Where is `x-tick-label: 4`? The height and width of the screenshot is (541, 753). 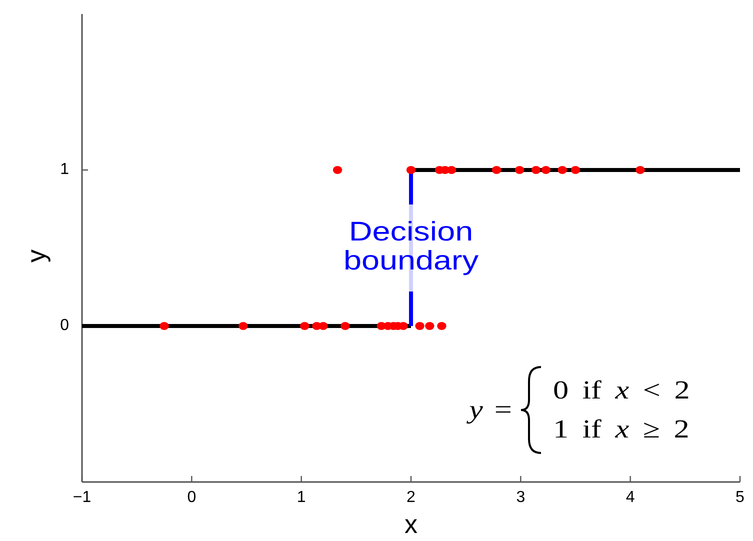 x-tick-label: 4 is located at coordinates (630, 497).